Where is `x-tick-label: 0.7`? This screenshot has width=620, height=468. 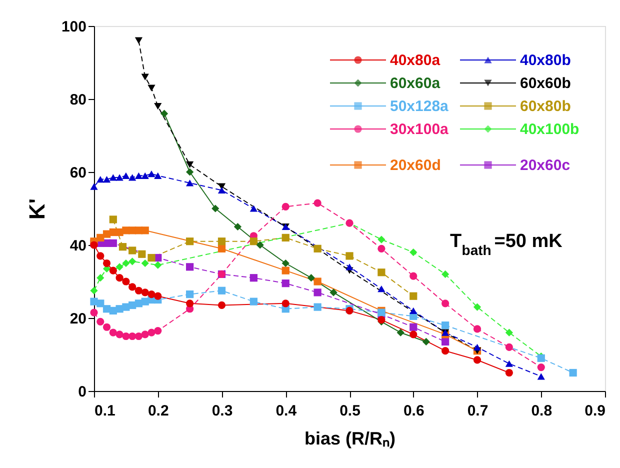 x-tick-label: 0.7 is located at coordinates (477, 411).